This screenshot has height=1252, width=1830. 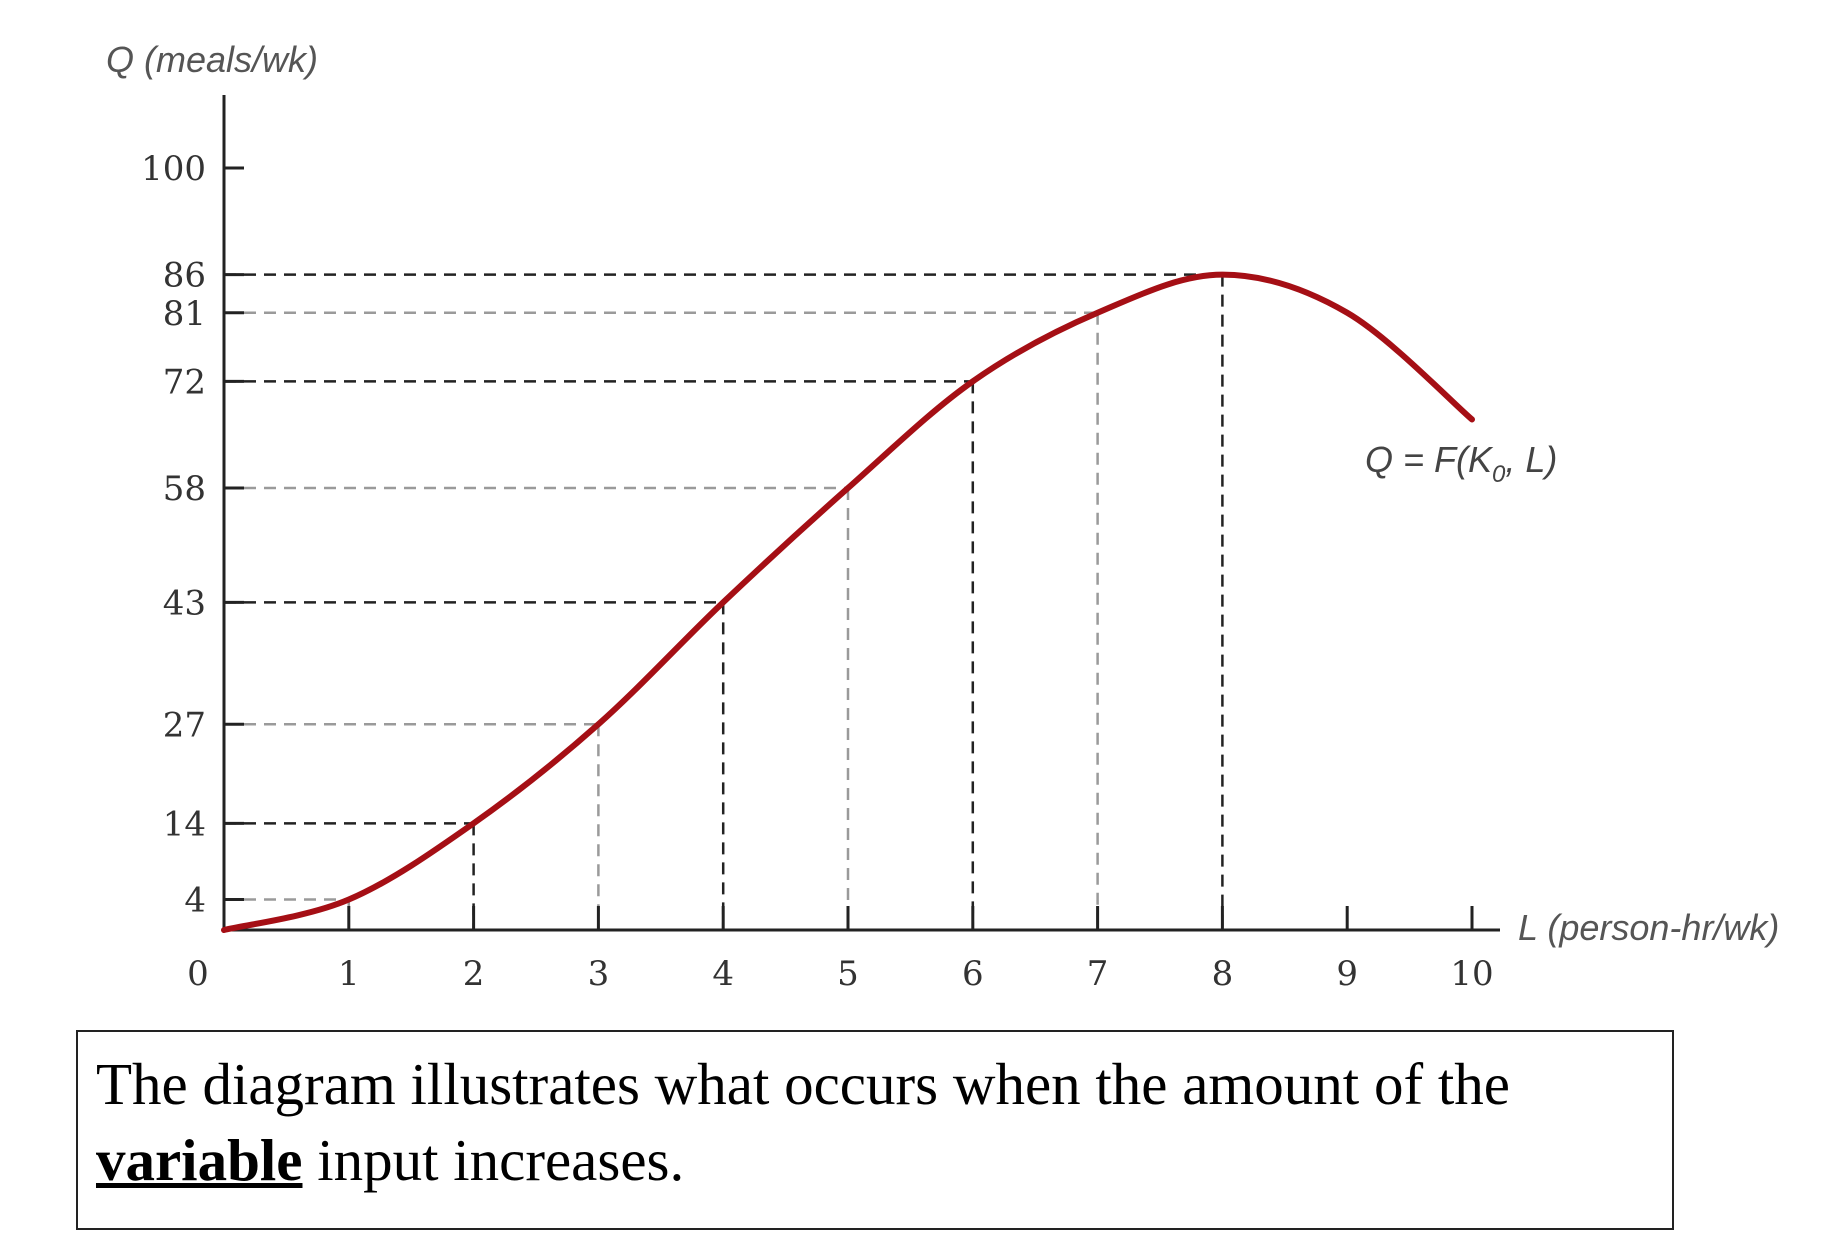 I want to click on y-tick-label: 81, so click(x=184, y=314).